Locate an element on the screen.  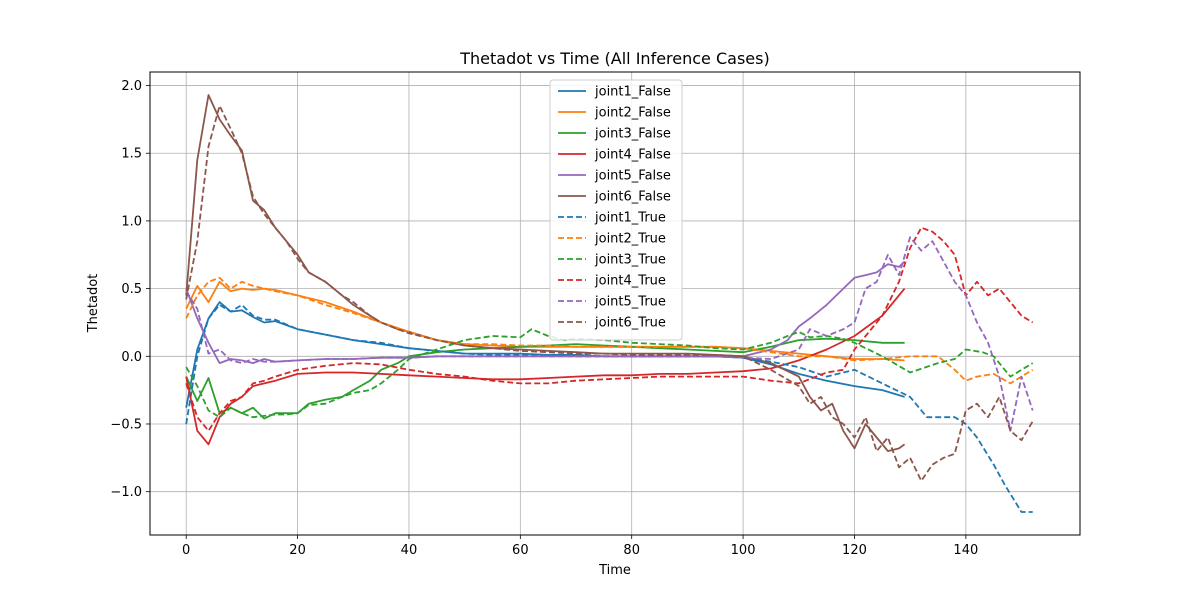
y-tick-label: −0.5 is located at coordinates (126, 424).